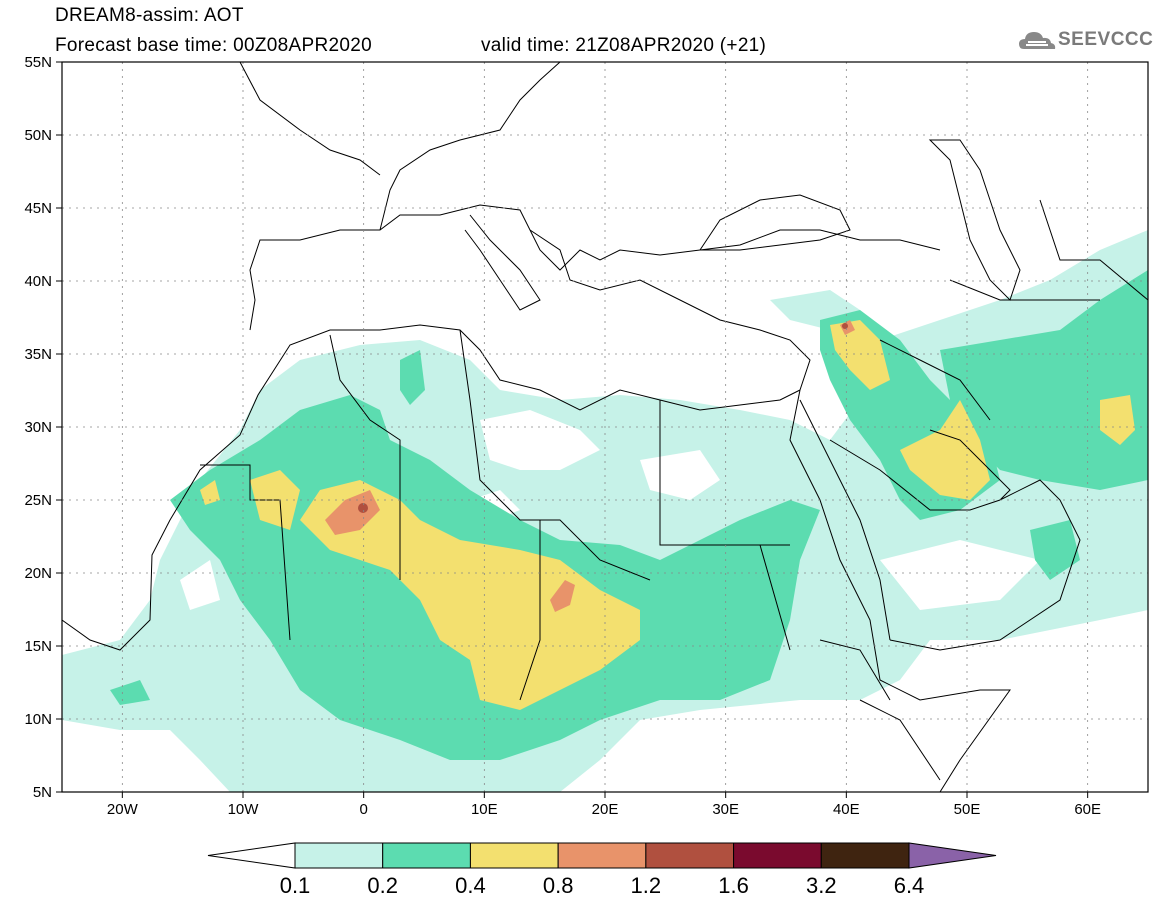 This screenshot has width=1165, height=905. What do you see at coordinates (725, 809) in the screenshot?
I see `lon-label: 30E` at bounding box center [725, 809].